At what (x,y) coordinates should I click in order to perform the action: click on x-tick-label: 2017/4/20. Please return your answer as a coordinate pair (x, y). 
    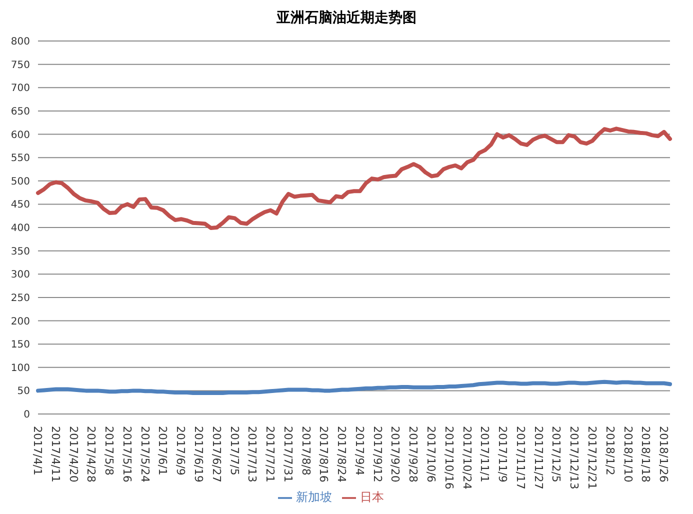
    Looking at the image, I should click on (73, 454).